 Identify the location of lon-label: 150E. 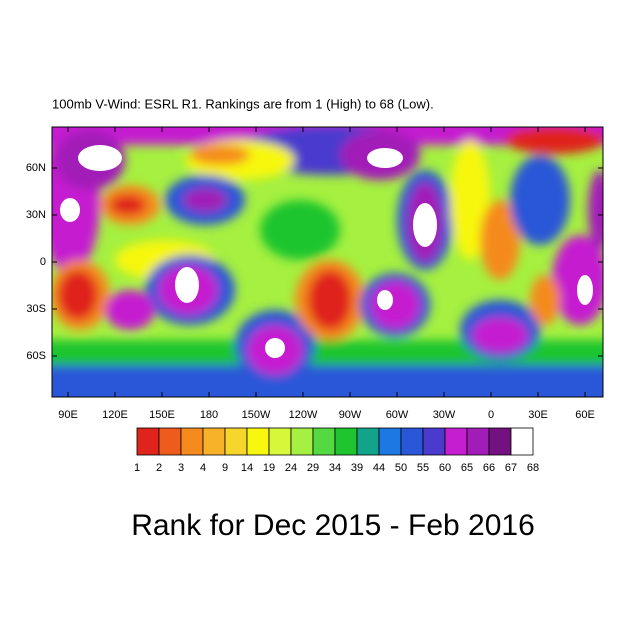
(162, 415).